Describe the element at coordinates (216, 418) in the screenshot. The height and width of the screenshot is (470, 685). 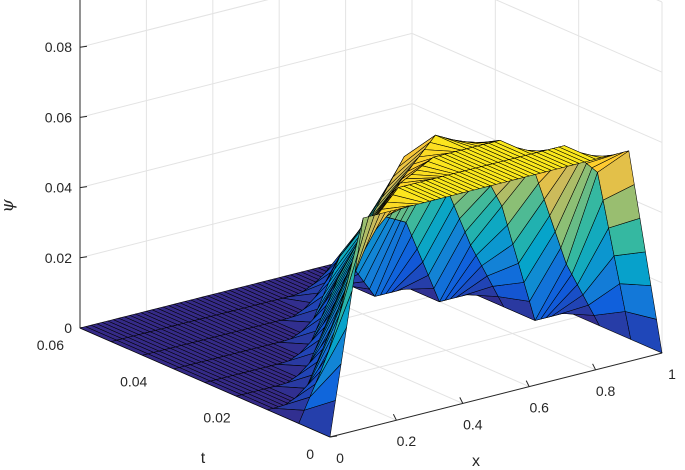
I see `t-tick-label: 0.02` at that location.